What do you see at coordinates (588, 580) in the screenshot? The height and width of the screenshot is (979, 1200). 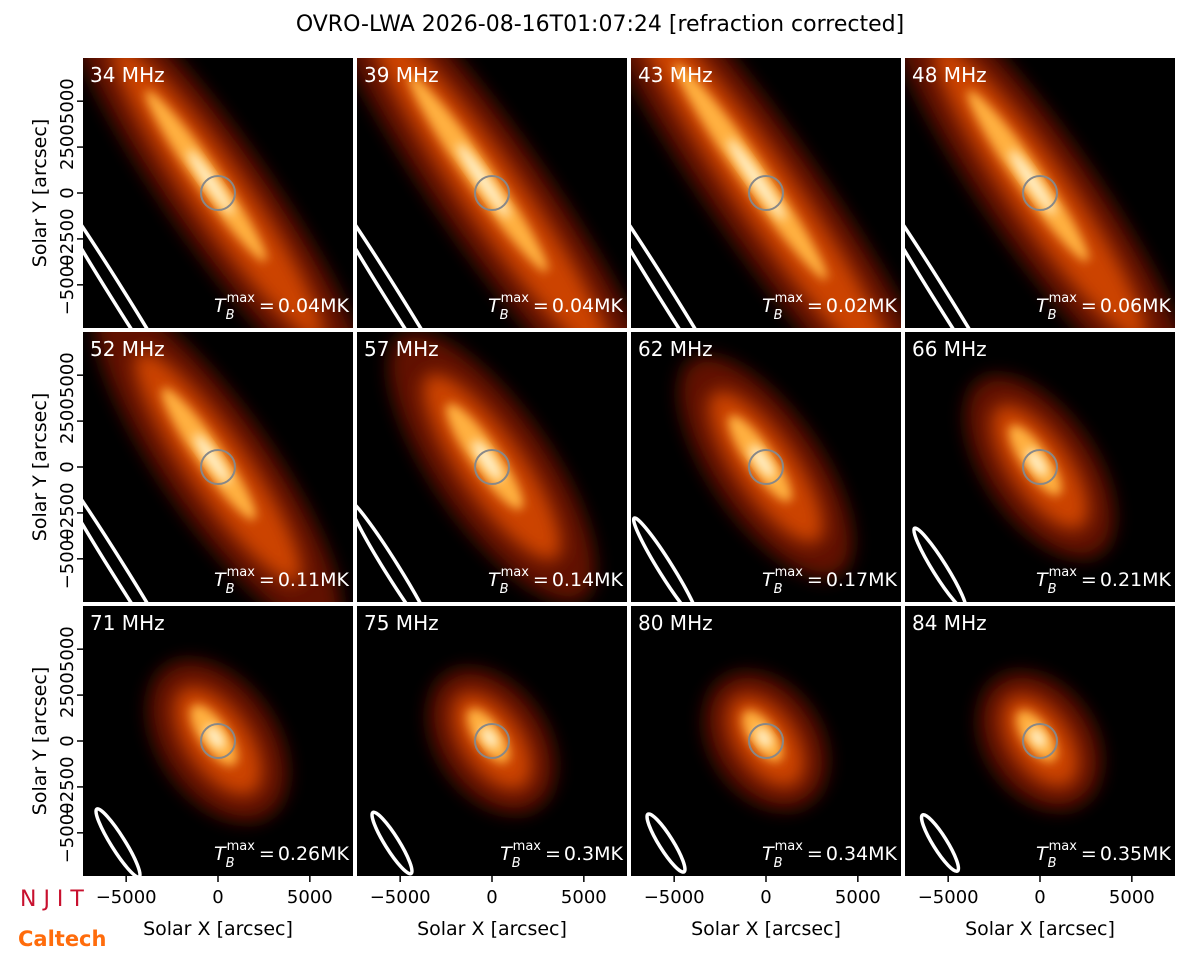 I see `tb-value: 0.14MK` at bounding box center [588, 580].